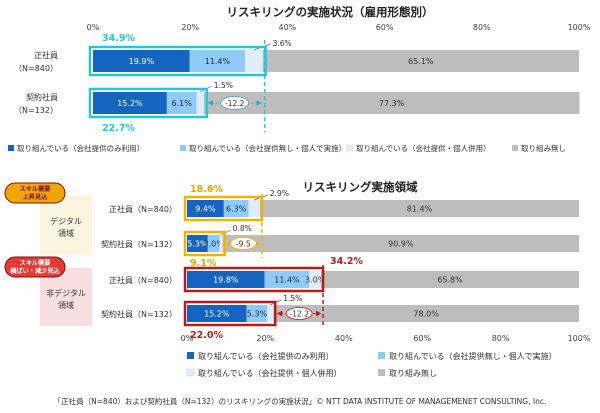 The height and width of the screenshot is (413, 600). Describe the element at coordinates (42, 97) in the screenshot. I see `chart1-row-label: 契約社員` at that location.